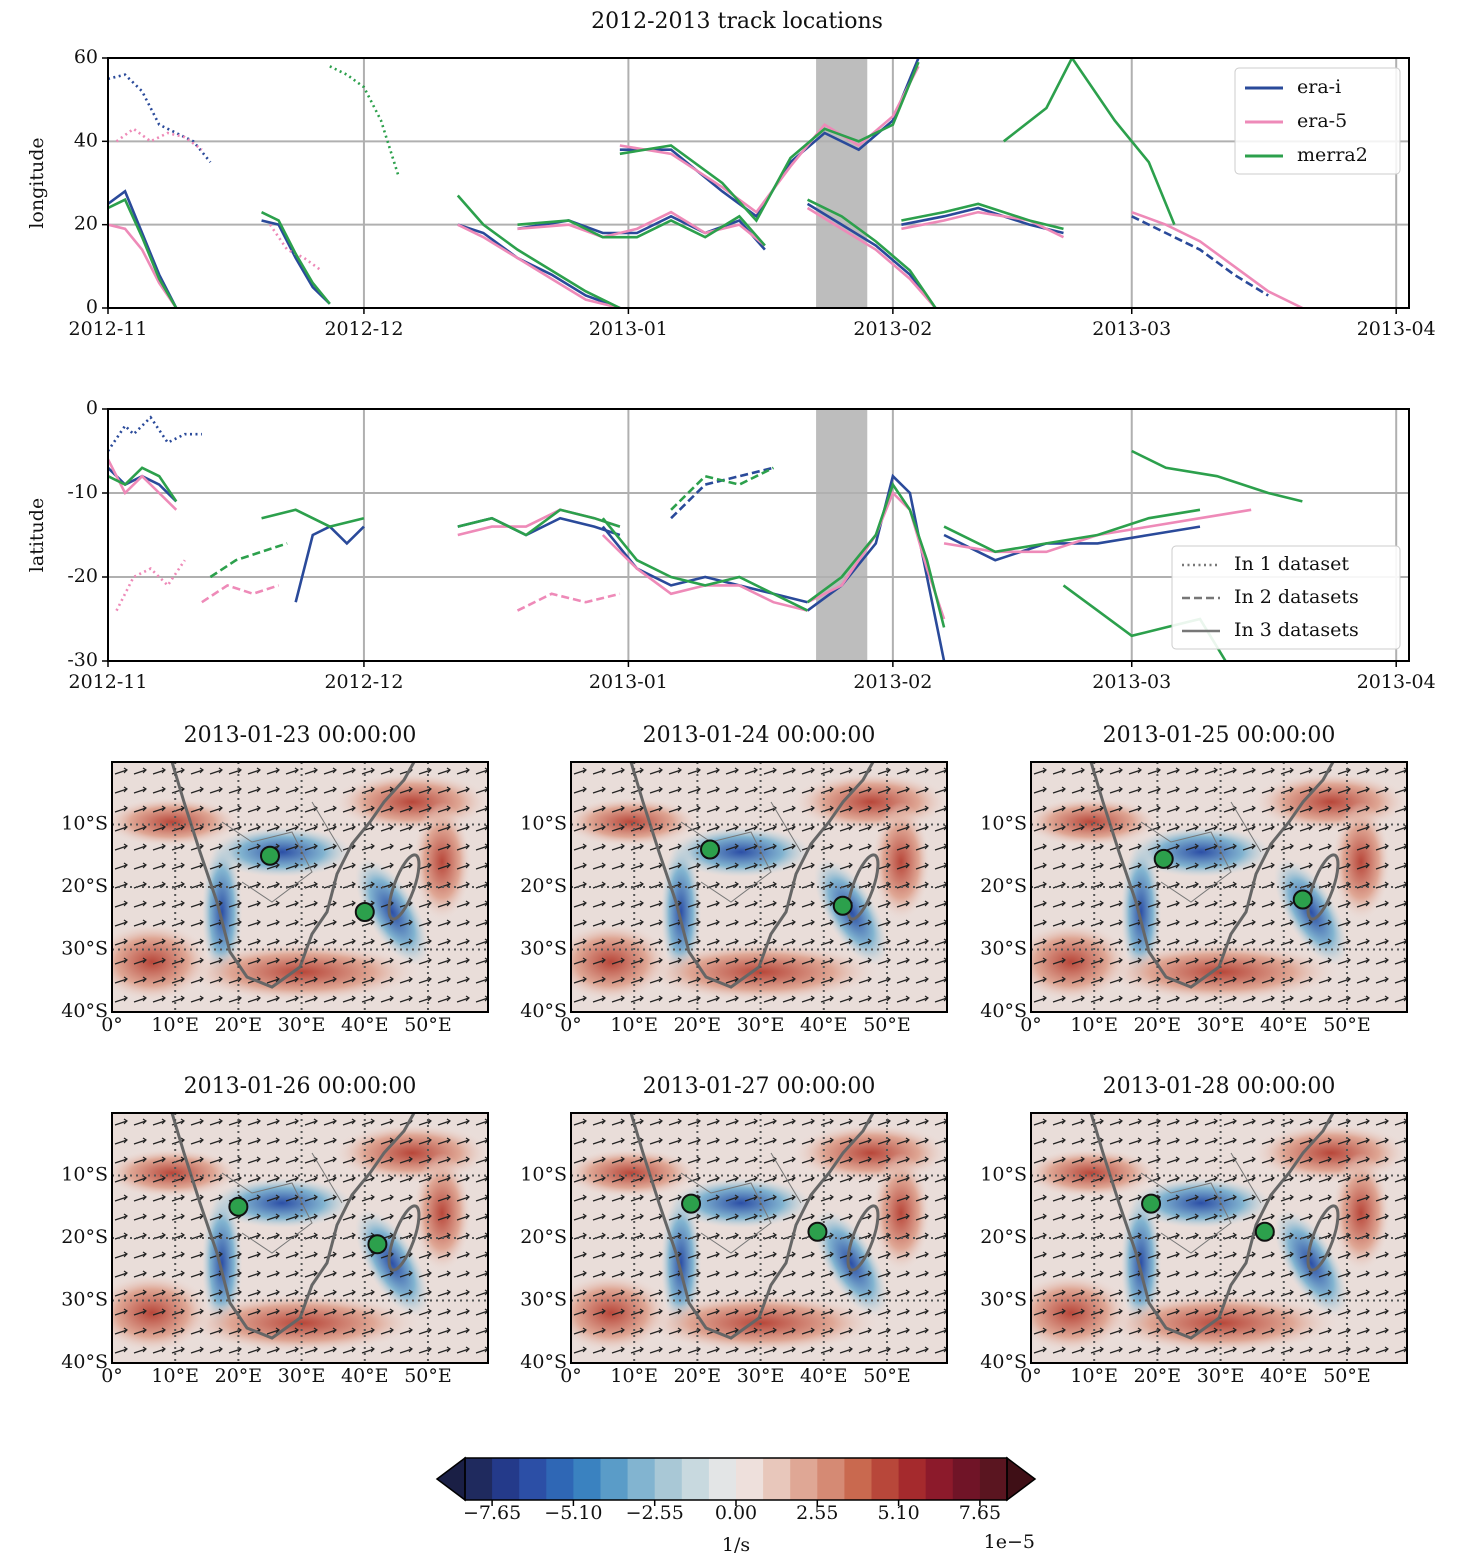 This screenshot has width=1459, height=1562. I want to click on y-tick-label: 0, so click(92, 307).